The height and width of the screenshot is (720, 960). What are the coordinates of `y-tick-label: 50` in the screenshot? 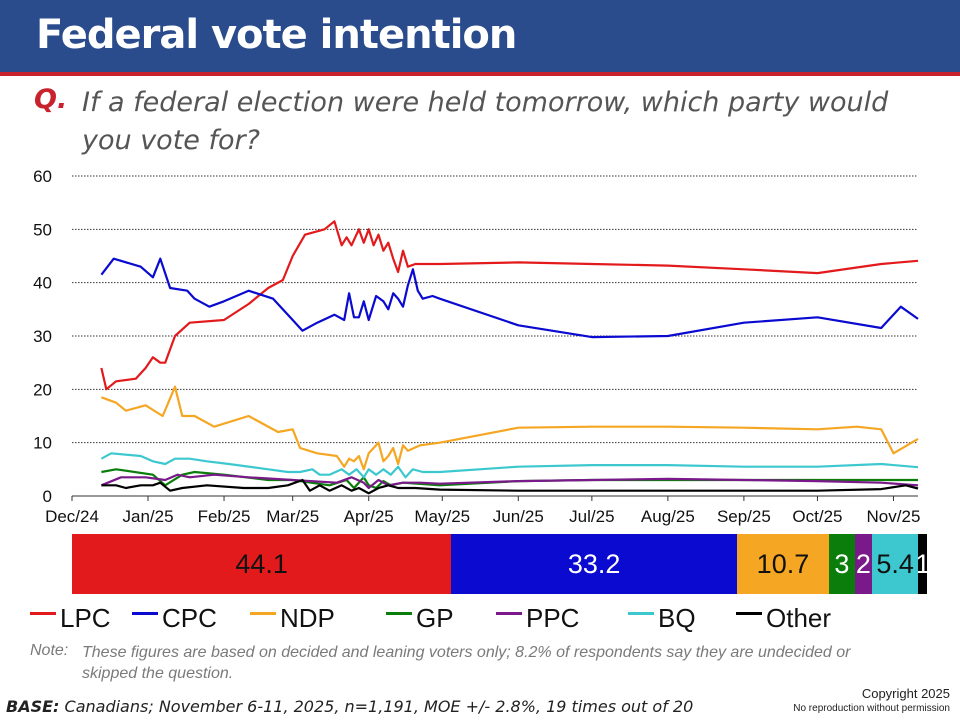 It's located at (42, 229).